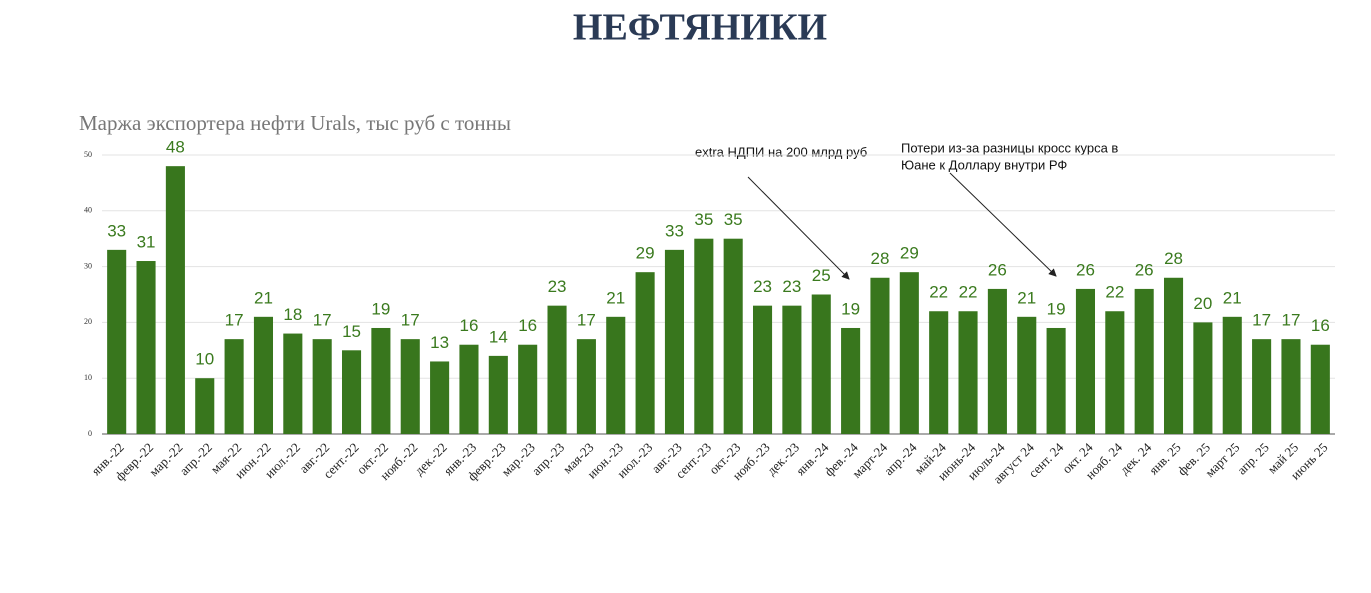 The image size is (1371, 593). What do you see at coordinates (781, 151) in the screenshot?
I see `annotation: extra НДПИ на 200 млрд руб` at bounding box center [781, 151].